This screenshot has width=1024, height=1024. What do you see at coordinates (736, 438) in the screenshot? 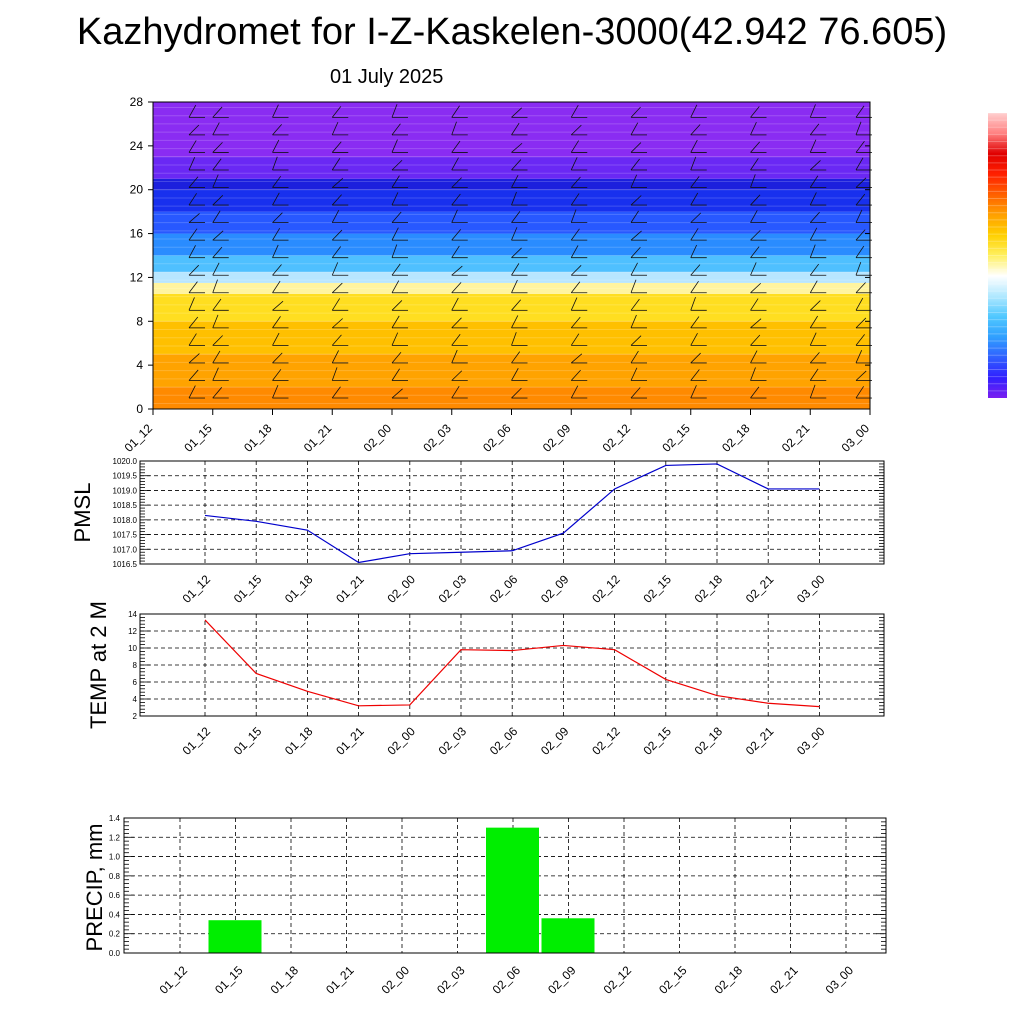
I see `x-tick-label: 02_18` at bounding box center [736, 438].